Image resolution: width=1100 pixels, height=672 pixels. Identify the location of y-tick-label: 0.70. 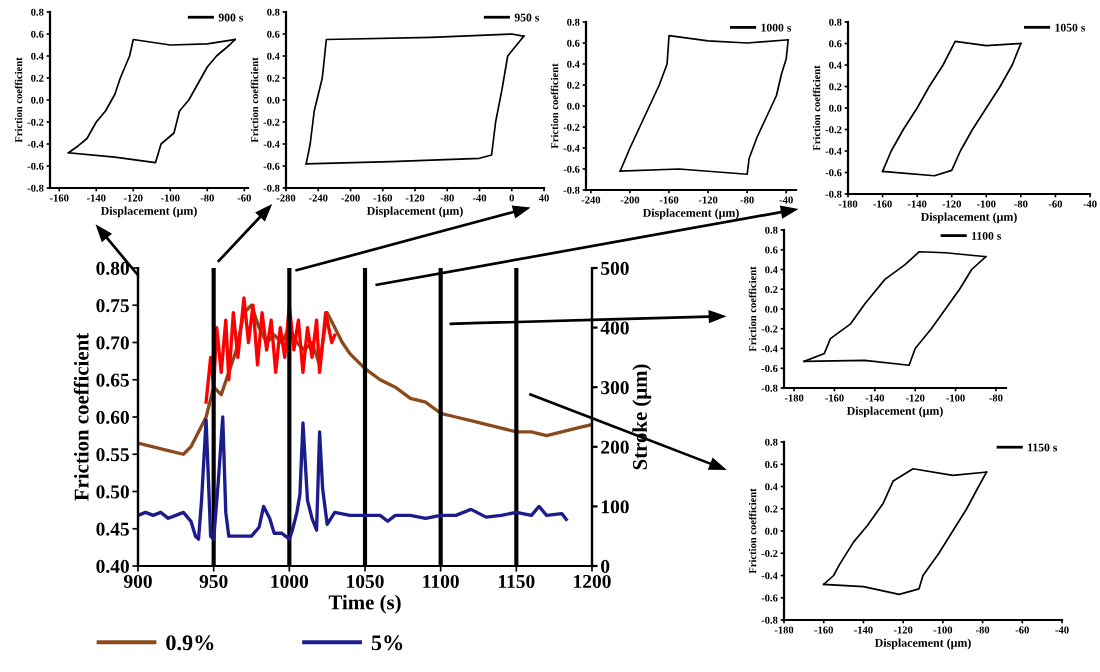
(112, 343).